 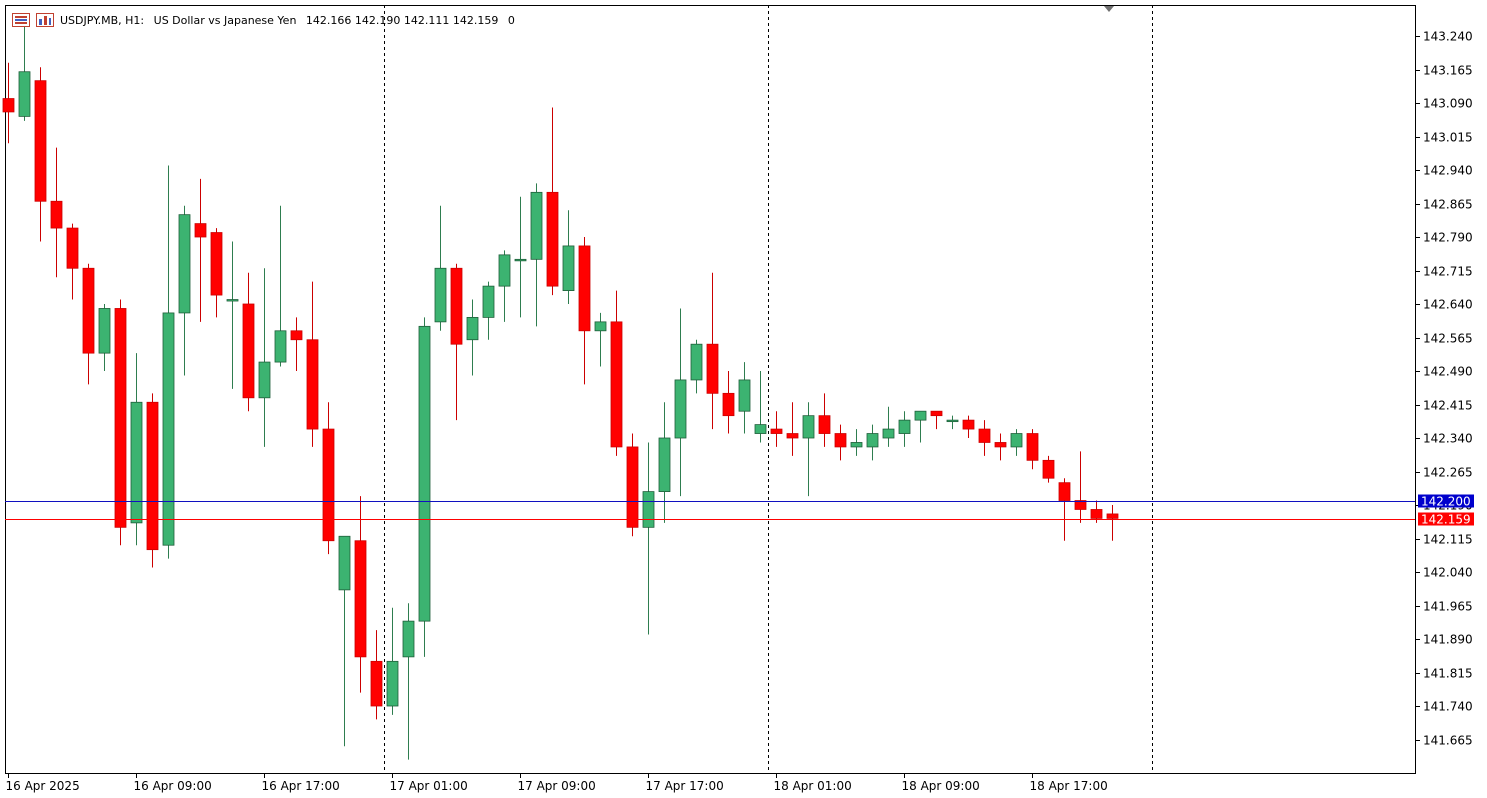 What do you see at coordinates (1448, 71) in the screenshot?
I see `y-tick-label: 143.165` at bounding box center [1448, 71].